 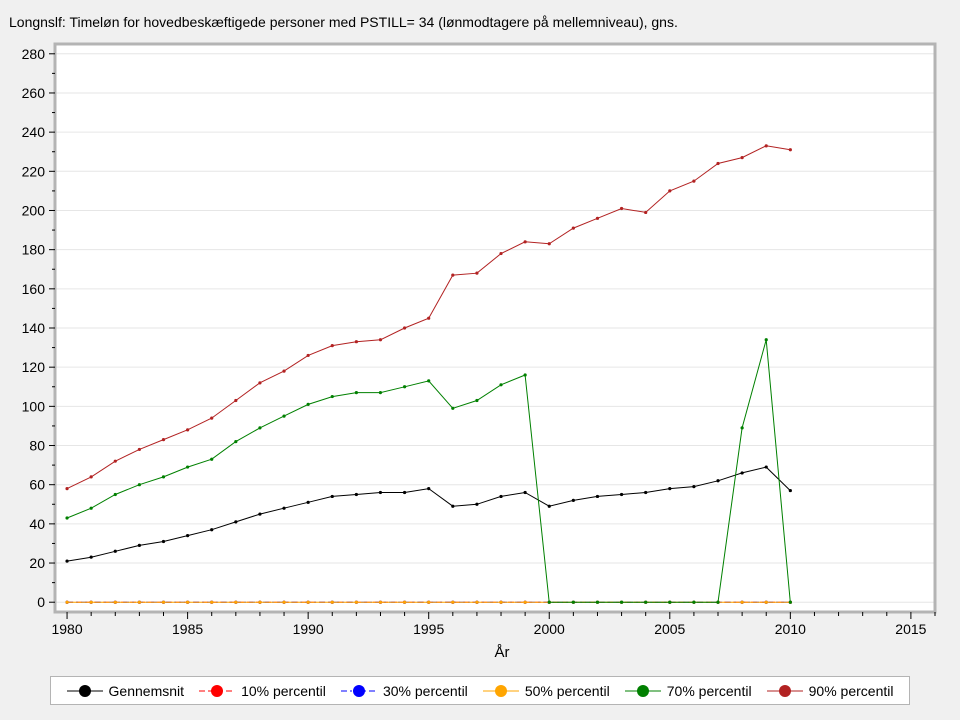 What do you see at coordinates (37, 563) in the screenshot?
I see `y-tick-label: 20` at bounding box center [37, 563].